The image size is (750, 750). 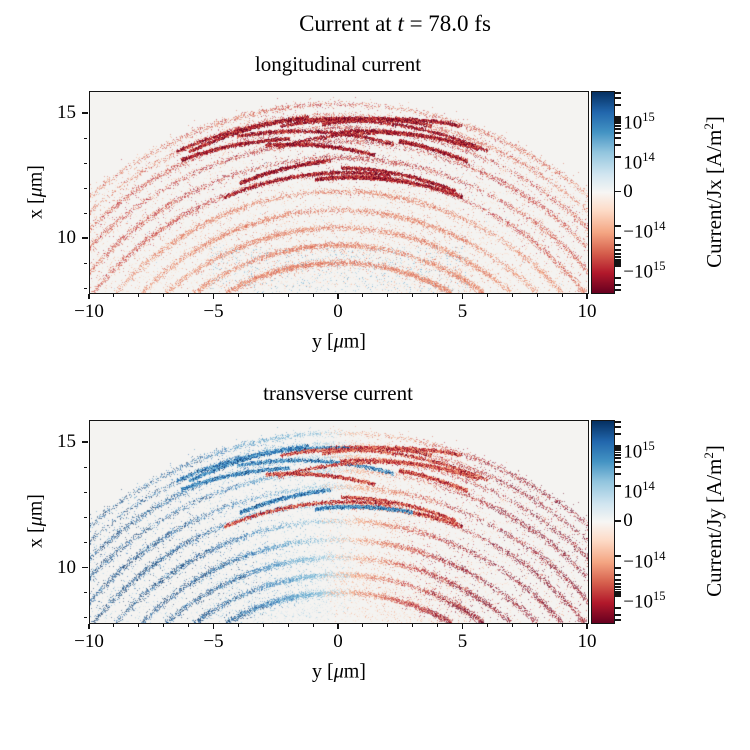 I want to click on x-tick-label: 10, so click(x=587, y=311).